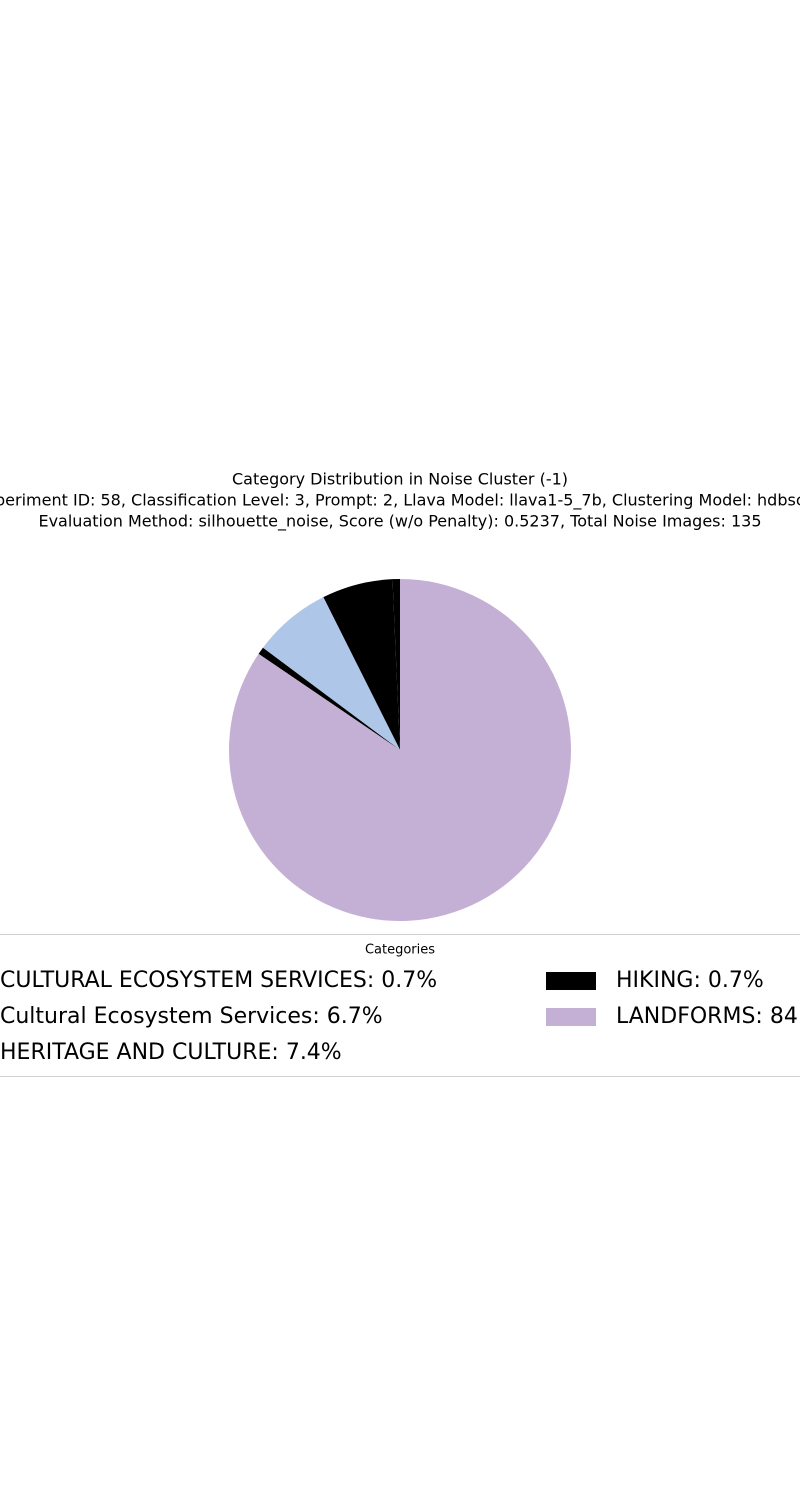 This screenshot has width=800, height=1500. What do you see at coordinates (400, 950) in the screenshot?
I see `legend-title: Categories` at bounding box center [400, 950].